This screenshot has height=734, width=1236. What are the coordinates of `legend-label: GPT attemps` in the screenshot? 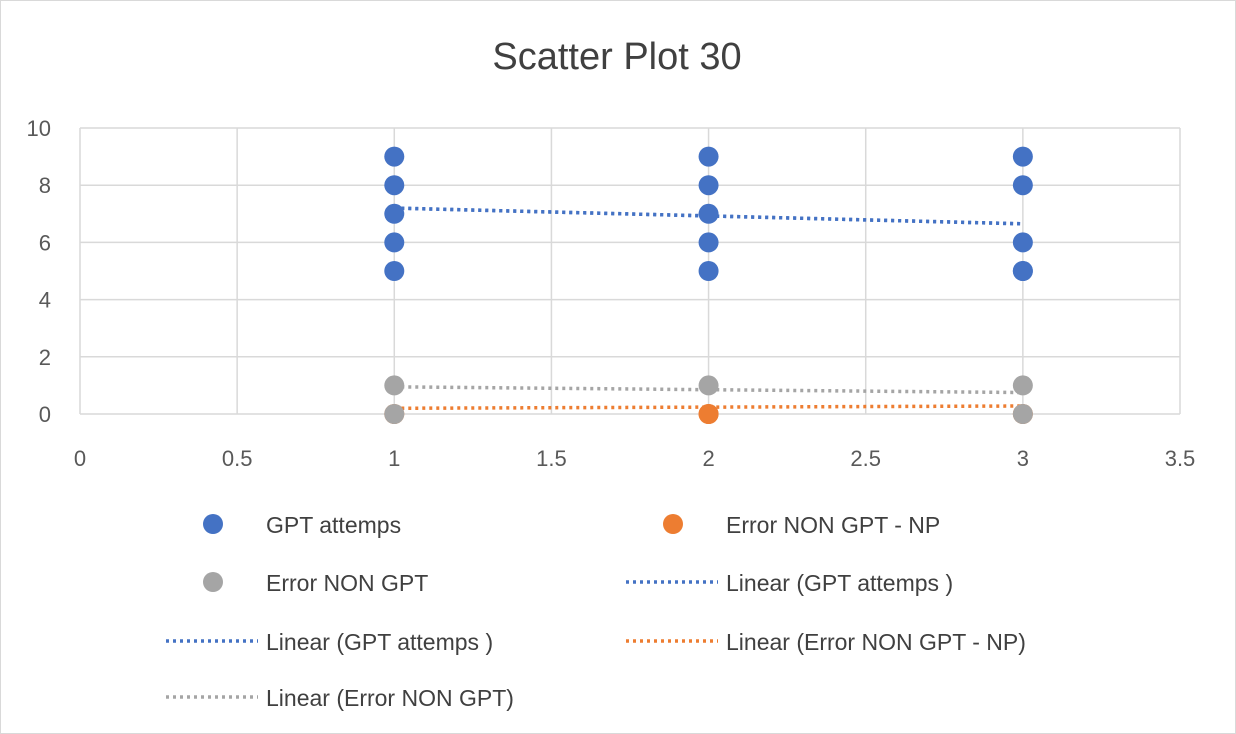 It's located at (333, 525).